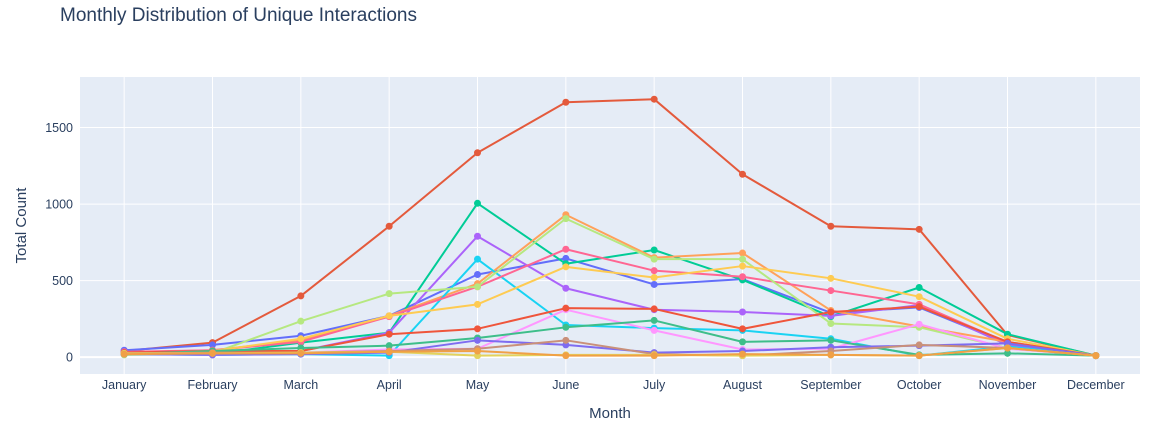 Image resolution: width=1157 pixels, height=423 pixels. What do you see at coordinates (69, 358) in the screenshot?
I see `y-tick-label: 0` at bounding box center [69, 358].